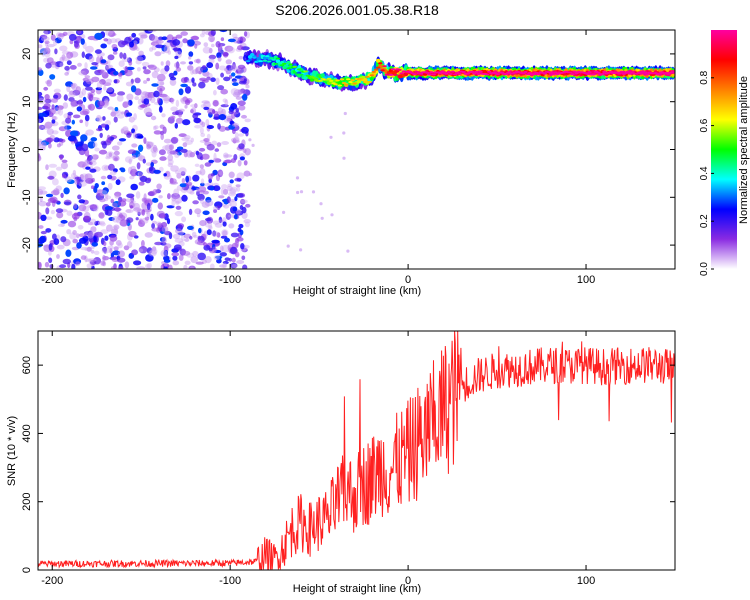  Describe the element at coordinates (230, 581) in the screenshot. I see `snr-x-tick-label: -100` at that location.